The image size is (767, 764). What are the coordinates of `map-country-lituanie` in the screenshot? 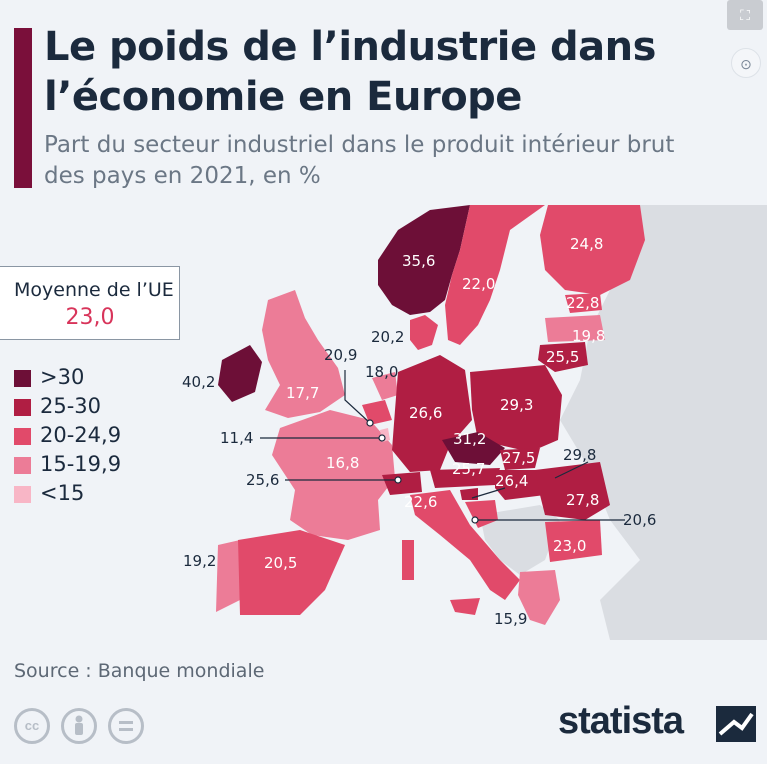 It's located at (563, 357).